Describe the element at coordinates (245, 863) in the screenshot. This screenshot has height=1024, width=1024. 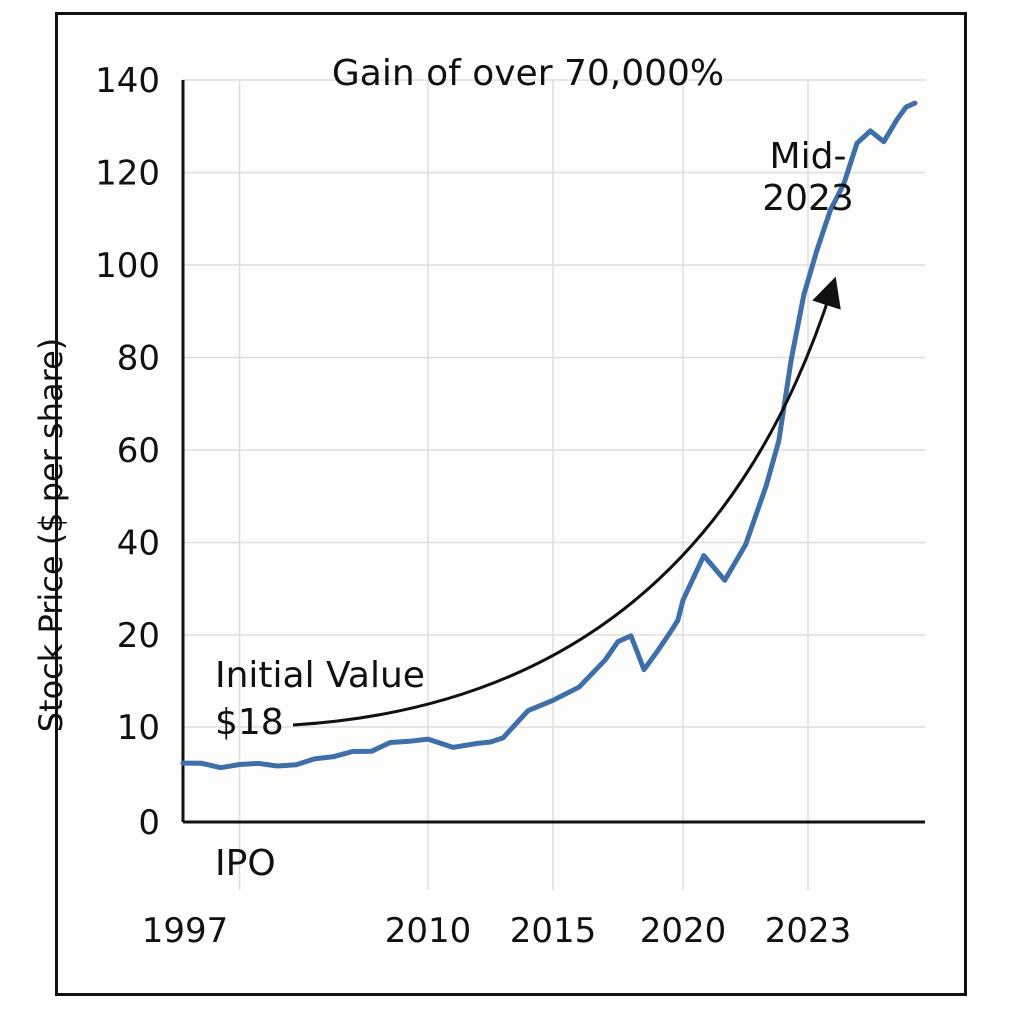
I see `annotation-ipo: IPO` at that location.